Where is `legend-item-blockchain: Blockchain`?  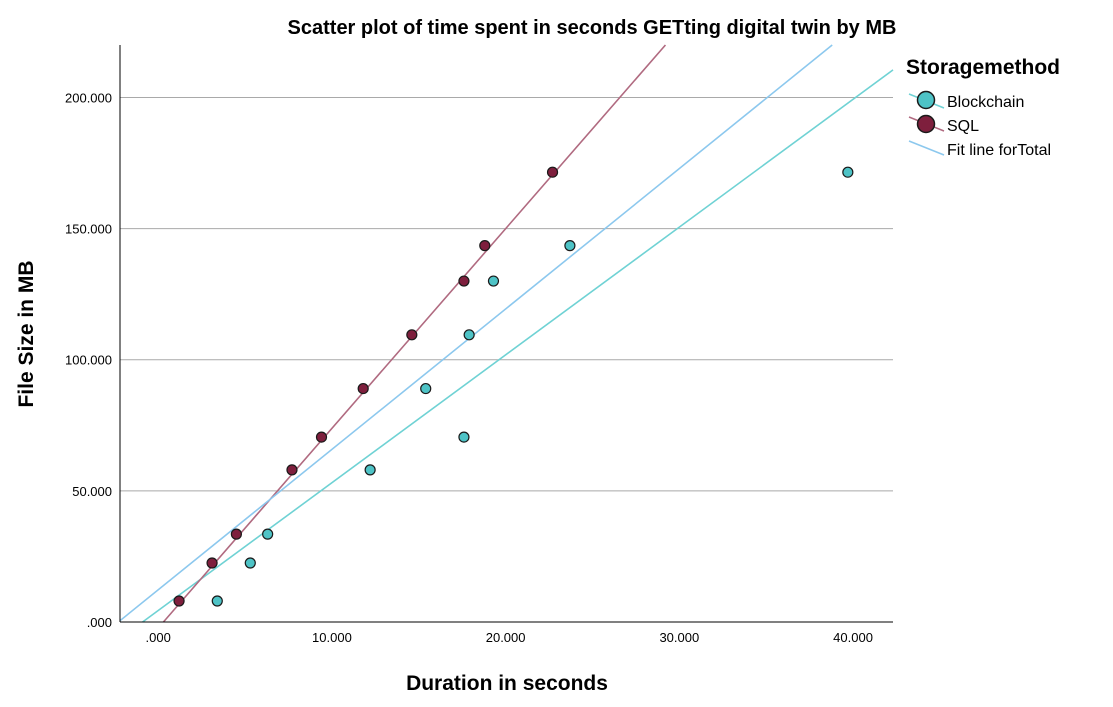 legend-item-blockchain: Blockchain is located at coordinates (966, 100).